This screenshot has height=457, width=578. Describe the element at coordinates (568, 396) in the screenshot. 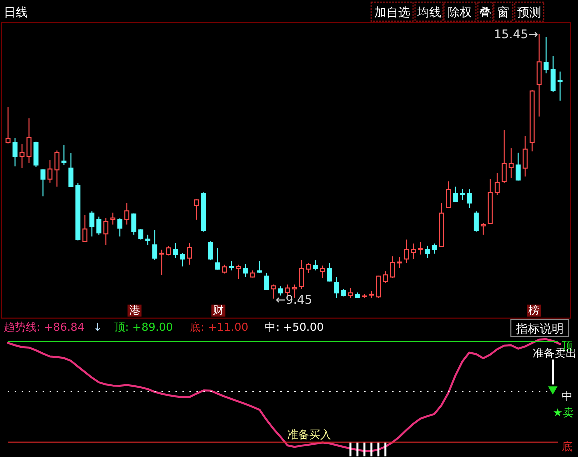

I see `ref-line-label: 中` at that location.